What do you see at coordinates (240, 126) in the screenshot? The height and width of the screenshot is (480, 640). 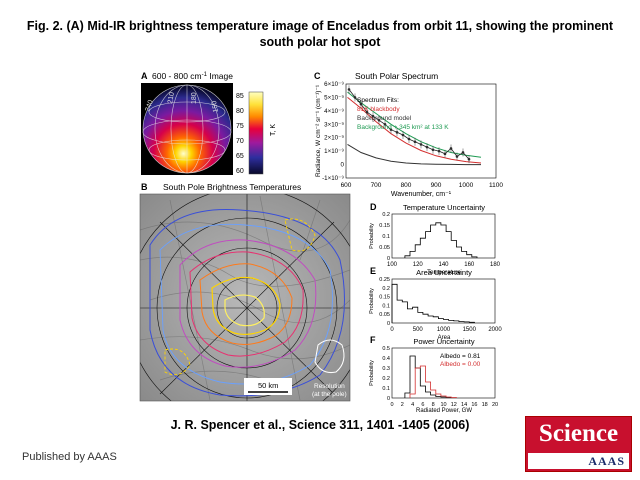 I see `colorbar-tick: 75` at bounding box center [240, 126].